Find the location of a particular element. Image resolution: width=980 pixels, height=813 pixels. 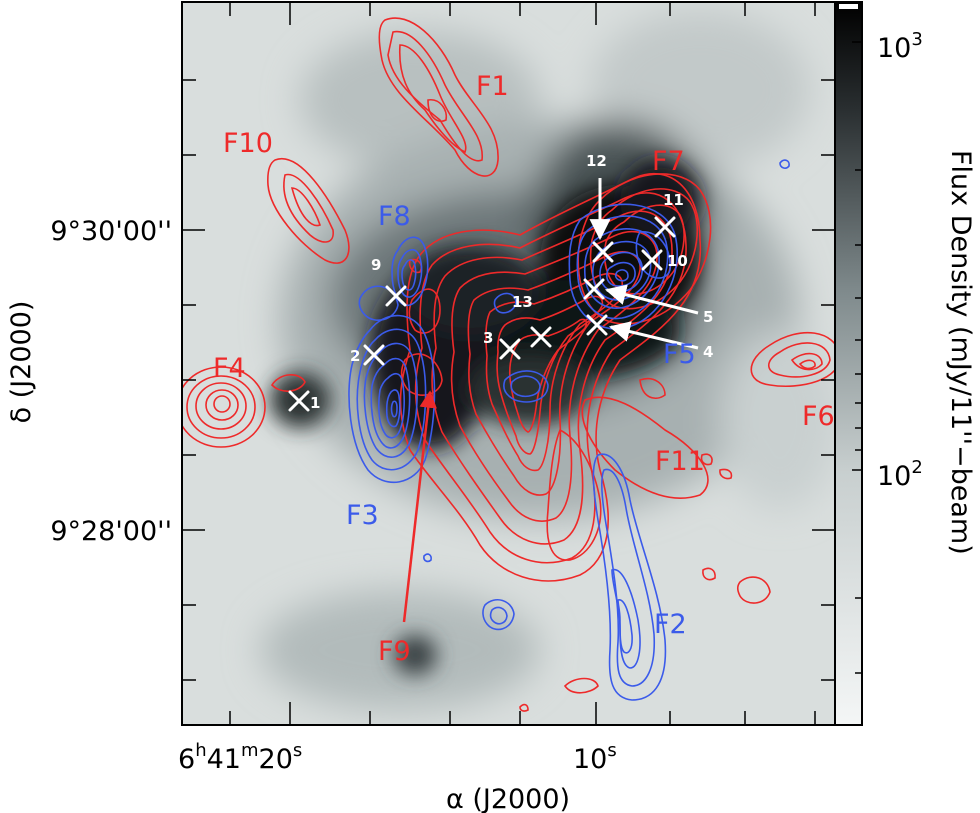

source-labels: 1 2 3 4 5 9 10 11 12 13 is located at coordinates (511, 282).